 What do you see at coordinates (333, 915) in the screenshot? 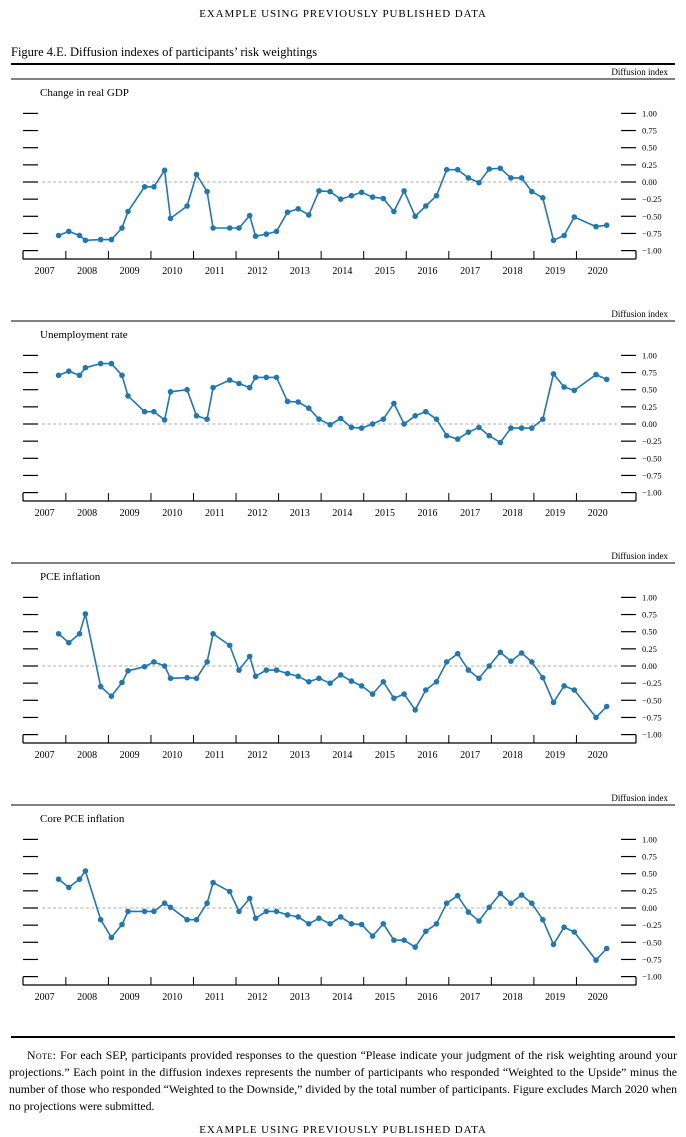
I see `series-line` at bounding box center [333, 915].